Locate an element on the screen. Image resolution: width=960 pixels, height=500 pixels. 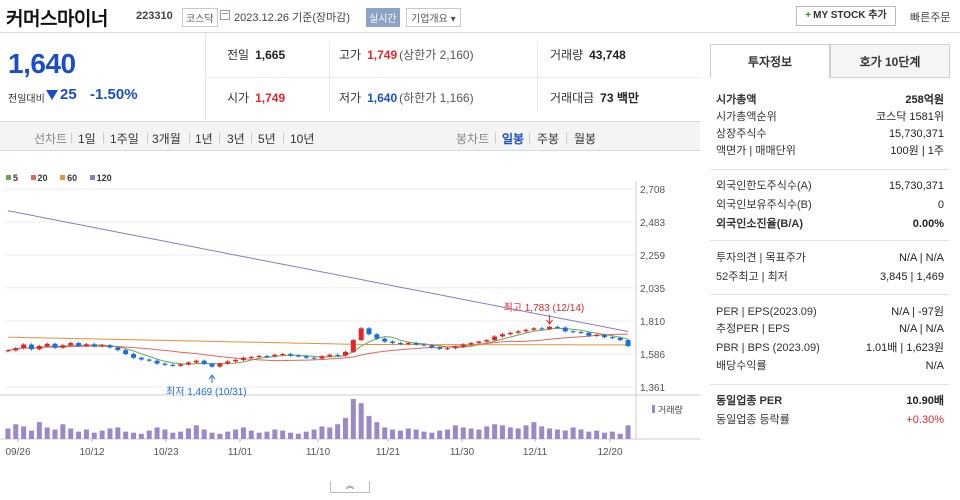
period-10y: 10년 is located at coordinates (302, 139).